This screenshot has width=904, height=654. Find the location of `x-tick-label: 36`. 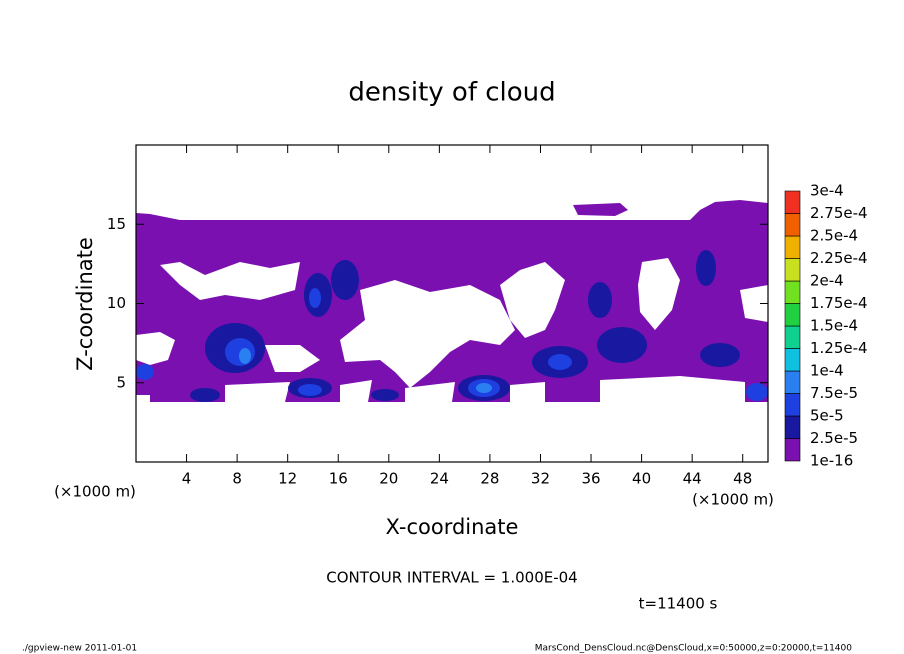

x-tick-label: 36 is located at coordinates (590, 479).